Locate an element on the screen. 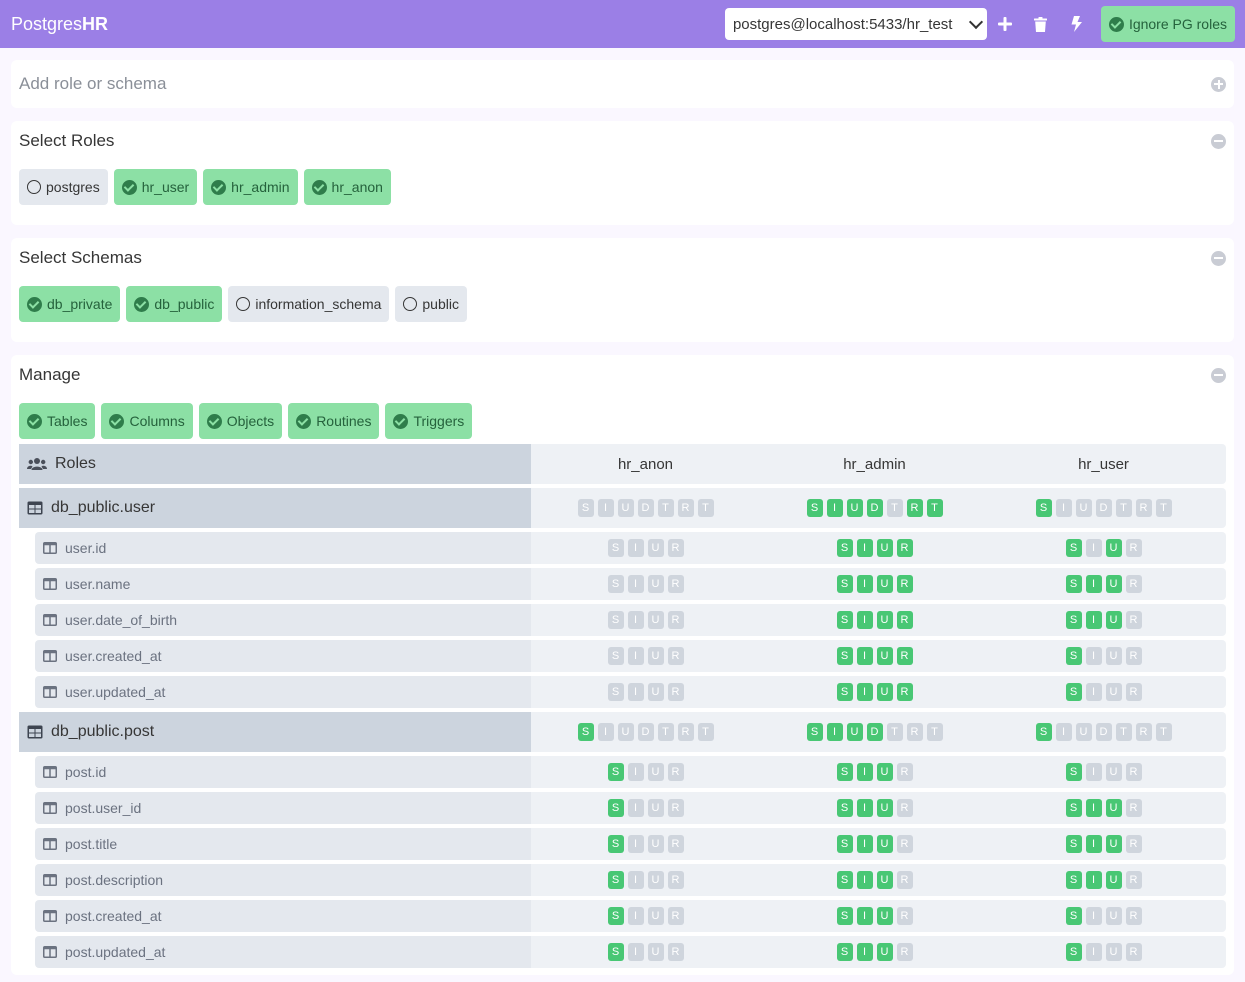 This screenshot has width=1245, height=982. role-tag-postgres: postgres is located at coordinates (63, 187).